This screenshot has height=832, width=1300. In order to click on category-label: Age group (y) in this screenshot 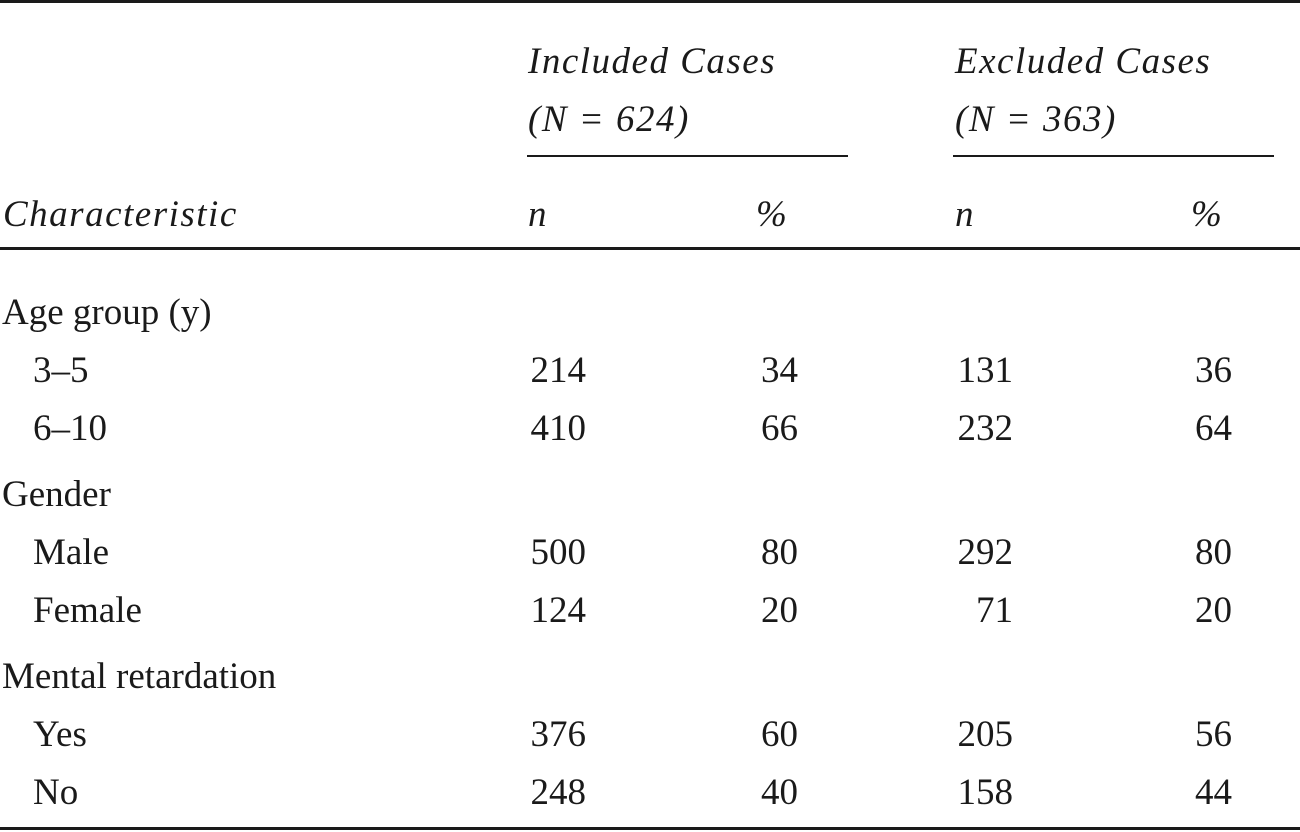, I will do `click(107, 312)`.